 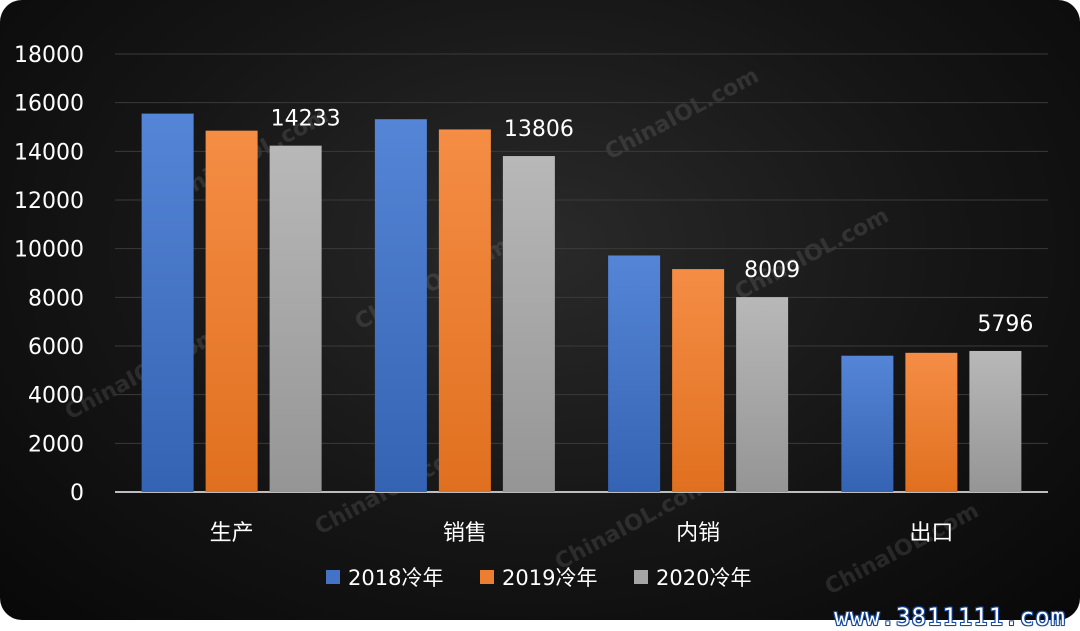 What do you see at coordinates (931, 533) in the screenshot?
I see `x-category-label: 出口` at bounding box center [931, 533].